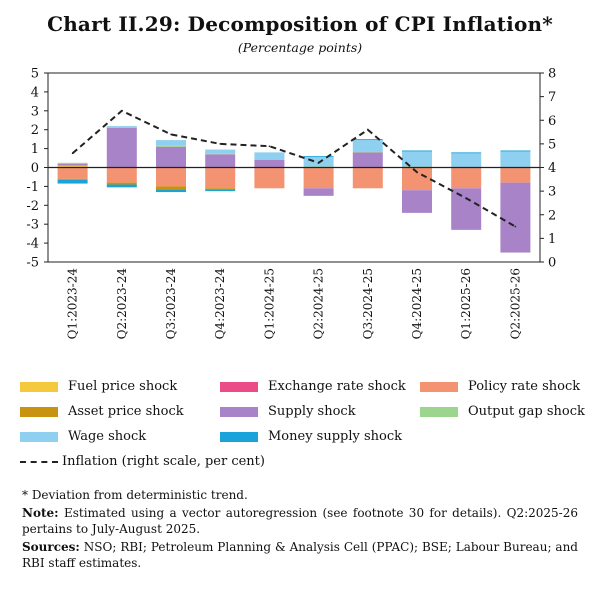 The image size is (600, 600). Describe the element at coordinates (123, 386) in the screenshot. I see `legend-label-fuel: Fuel price shock` at that location.